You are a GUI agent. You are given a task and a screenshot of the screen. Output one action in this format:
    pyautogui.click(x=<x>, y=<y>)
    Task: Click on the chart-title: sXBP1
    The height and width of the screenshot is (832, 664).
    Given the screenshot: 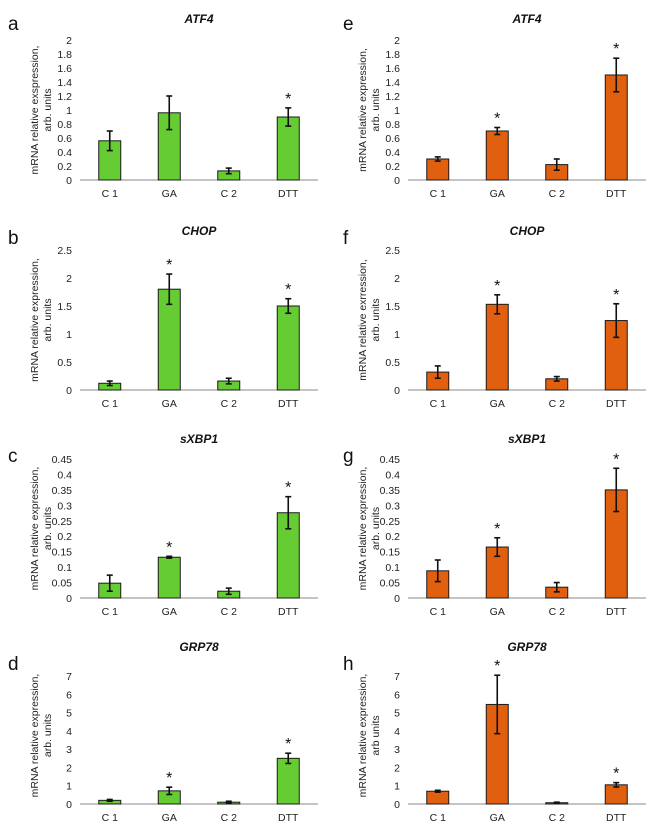 What is the action you would take?
    pyautogui.click(x=199, y=439)
    